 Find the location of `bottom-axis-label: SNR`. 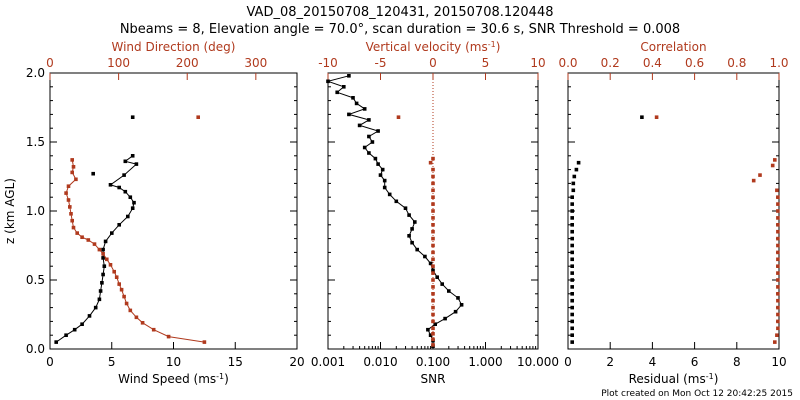

bottom-axis-label: SNR is located at coordinates (433, 379).